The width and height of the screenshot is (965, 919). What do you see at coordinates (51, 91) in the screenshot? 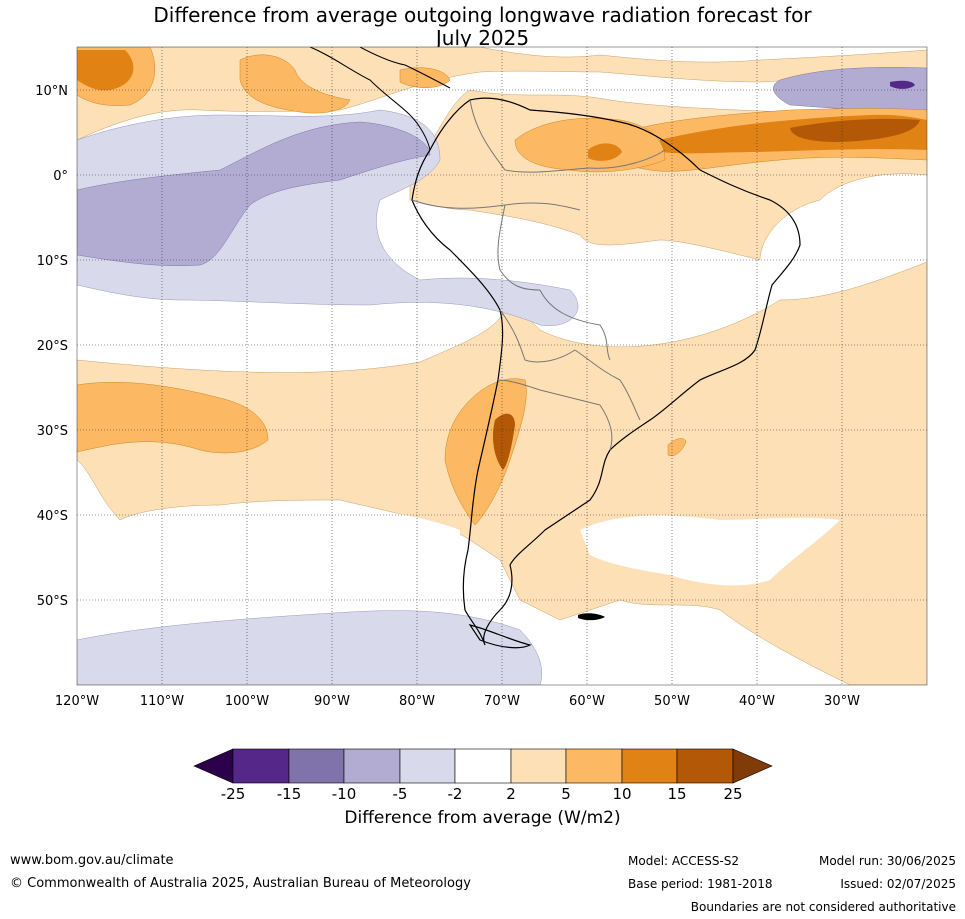
I see `lat-label: 10°N` at bounding box center [51, 91].